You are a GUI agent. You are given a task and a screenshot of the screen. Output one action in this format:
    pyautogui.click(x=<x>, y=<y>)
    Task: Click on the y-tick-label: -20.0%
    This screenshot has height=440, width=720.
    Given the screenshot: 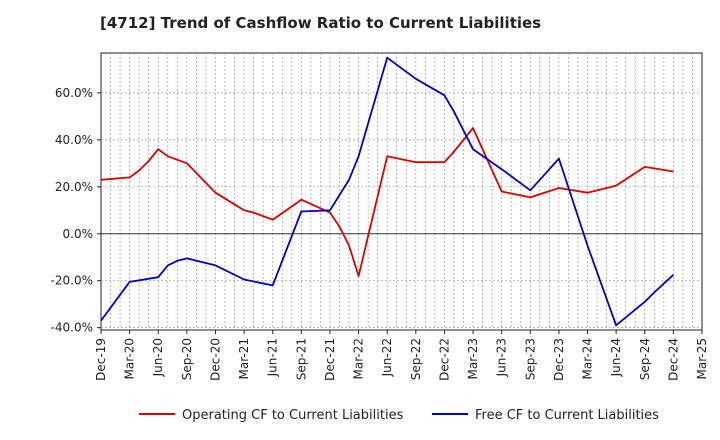 What is the action you would take?
    pyautogui.click(x=72, y=281)
    